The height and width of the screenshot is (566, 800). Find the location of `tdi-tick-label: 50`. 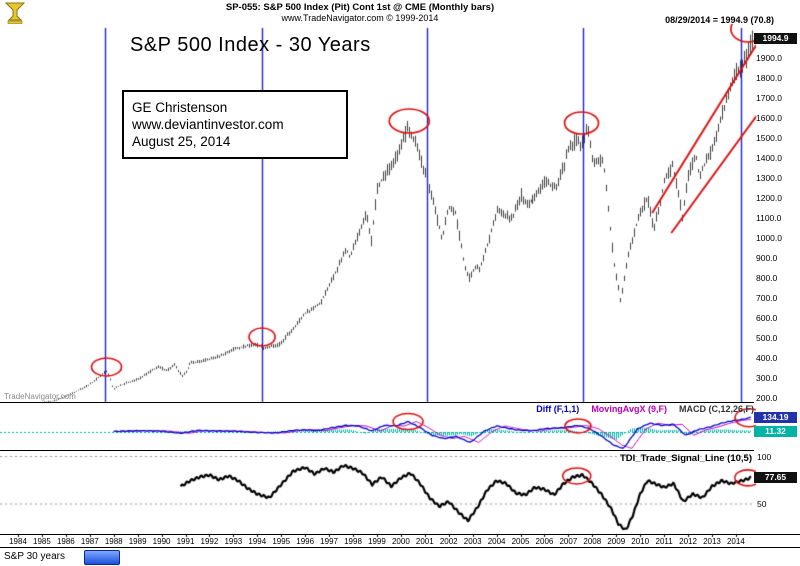

tdi-tick-label: 50 is located at coordinates (762, 504).